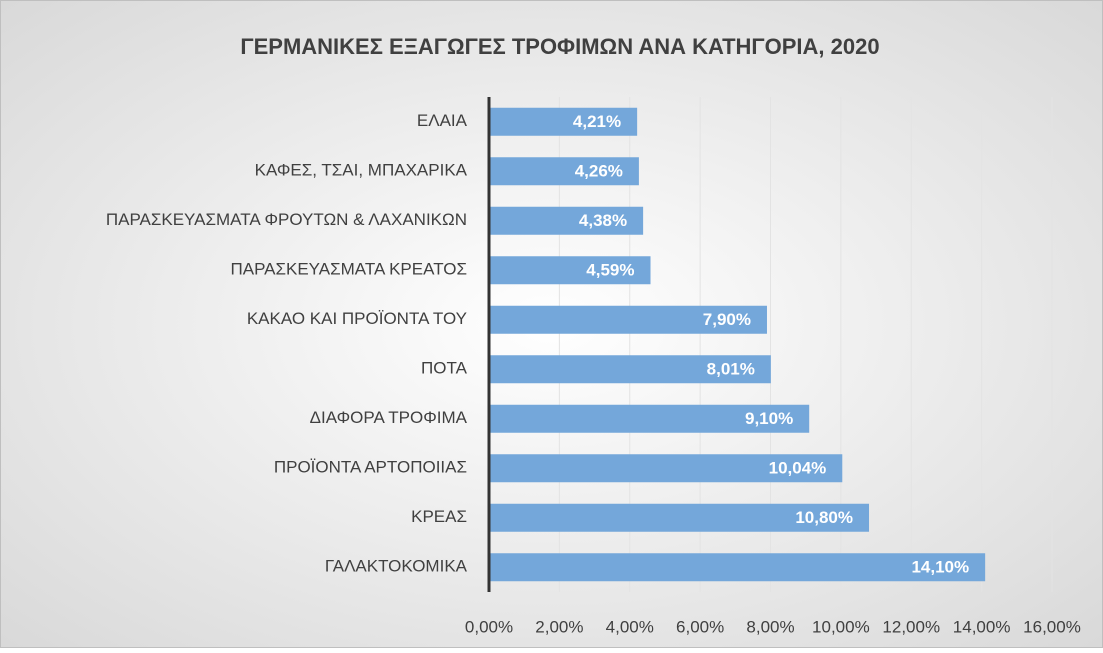  What do you see at coordinates (630, 626) in the screenshot?
I see `x-tick-label: 4,00%` at bounding box center [630, 626].